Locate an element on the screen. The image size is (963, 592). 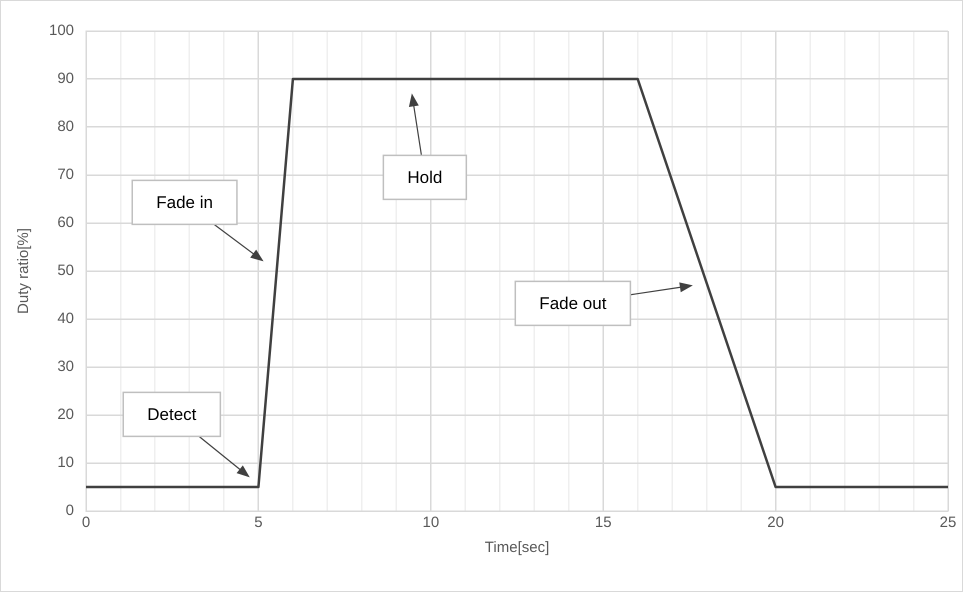
annotation: Fade out is located at coordinates (573, 304).